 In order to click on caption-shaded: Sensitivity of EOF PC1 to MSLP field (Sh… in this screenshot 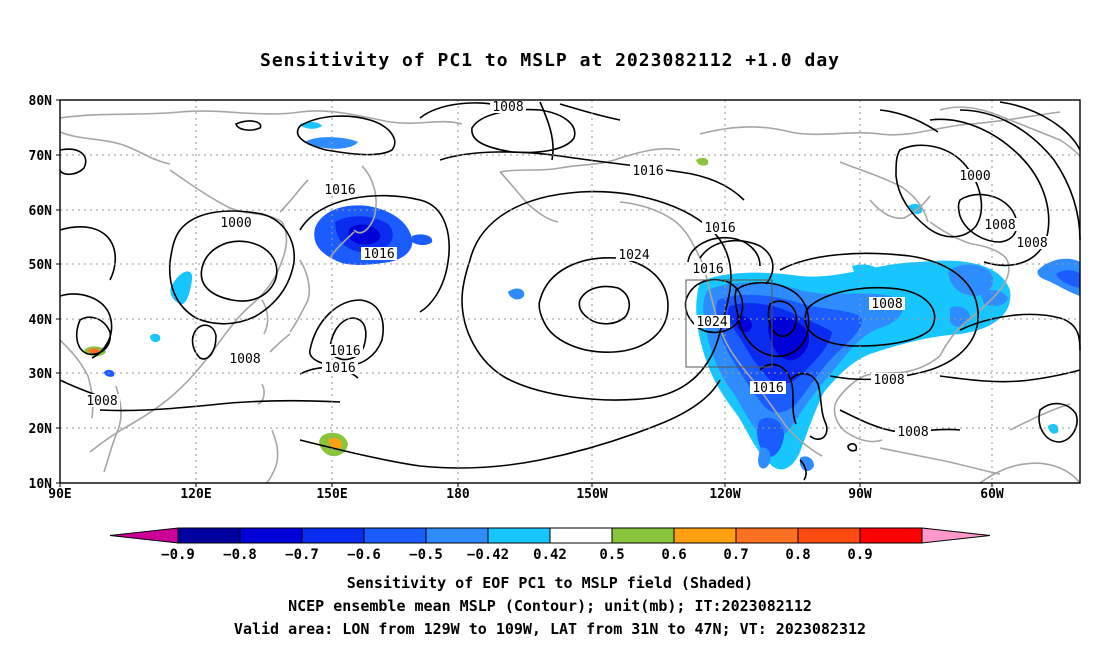, I will do `click(550, 583)`.